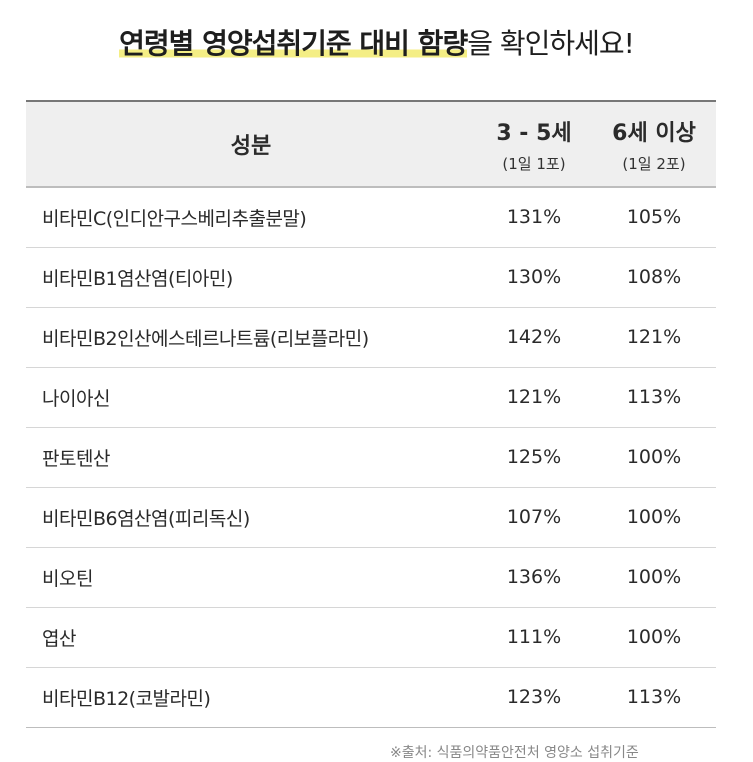 The image size is (753, 762). I want to click on table-header: 성분 3 - 5세 (1일 1포) 6세 이상 (1일 2포), so click(371, 144).